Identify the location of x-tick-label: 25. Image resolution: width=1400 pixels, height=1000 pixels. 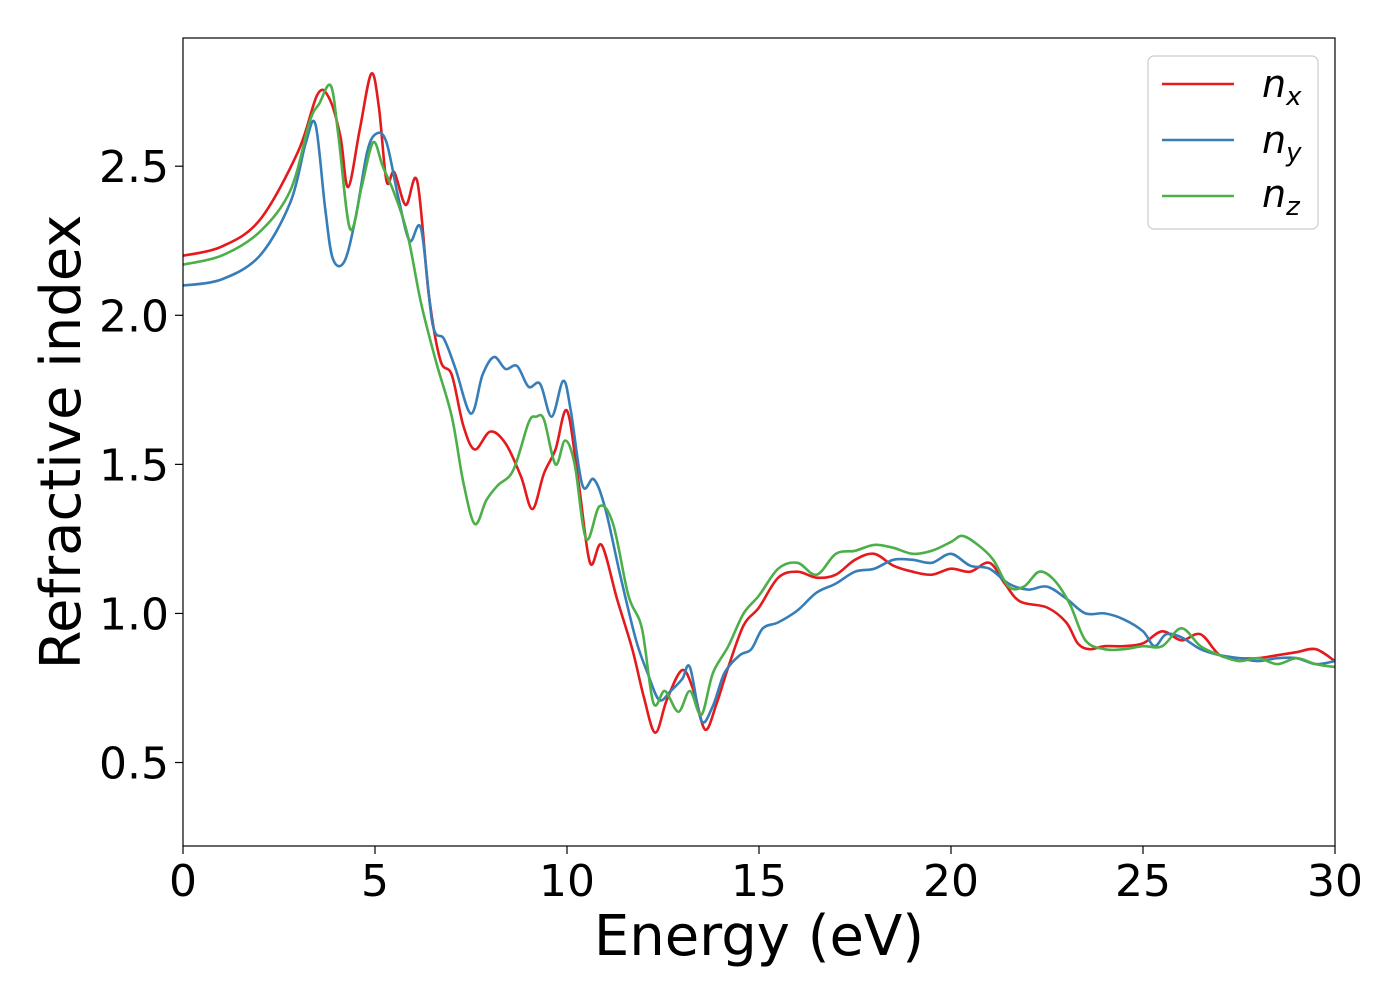
(1143, 881).